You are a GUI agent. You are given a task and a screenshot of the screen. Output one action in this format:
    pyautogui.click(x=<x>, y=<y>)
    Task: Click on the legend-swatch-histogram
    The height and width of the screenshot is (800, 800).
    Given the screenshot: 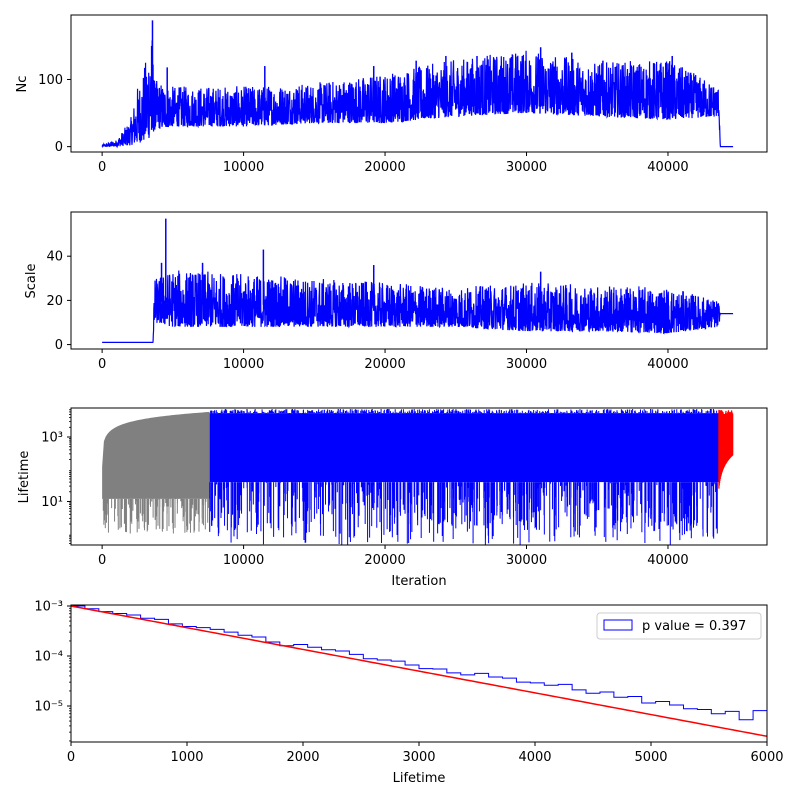 What is the action you would take?
    pyautogui.click(x=618, y=625)
    